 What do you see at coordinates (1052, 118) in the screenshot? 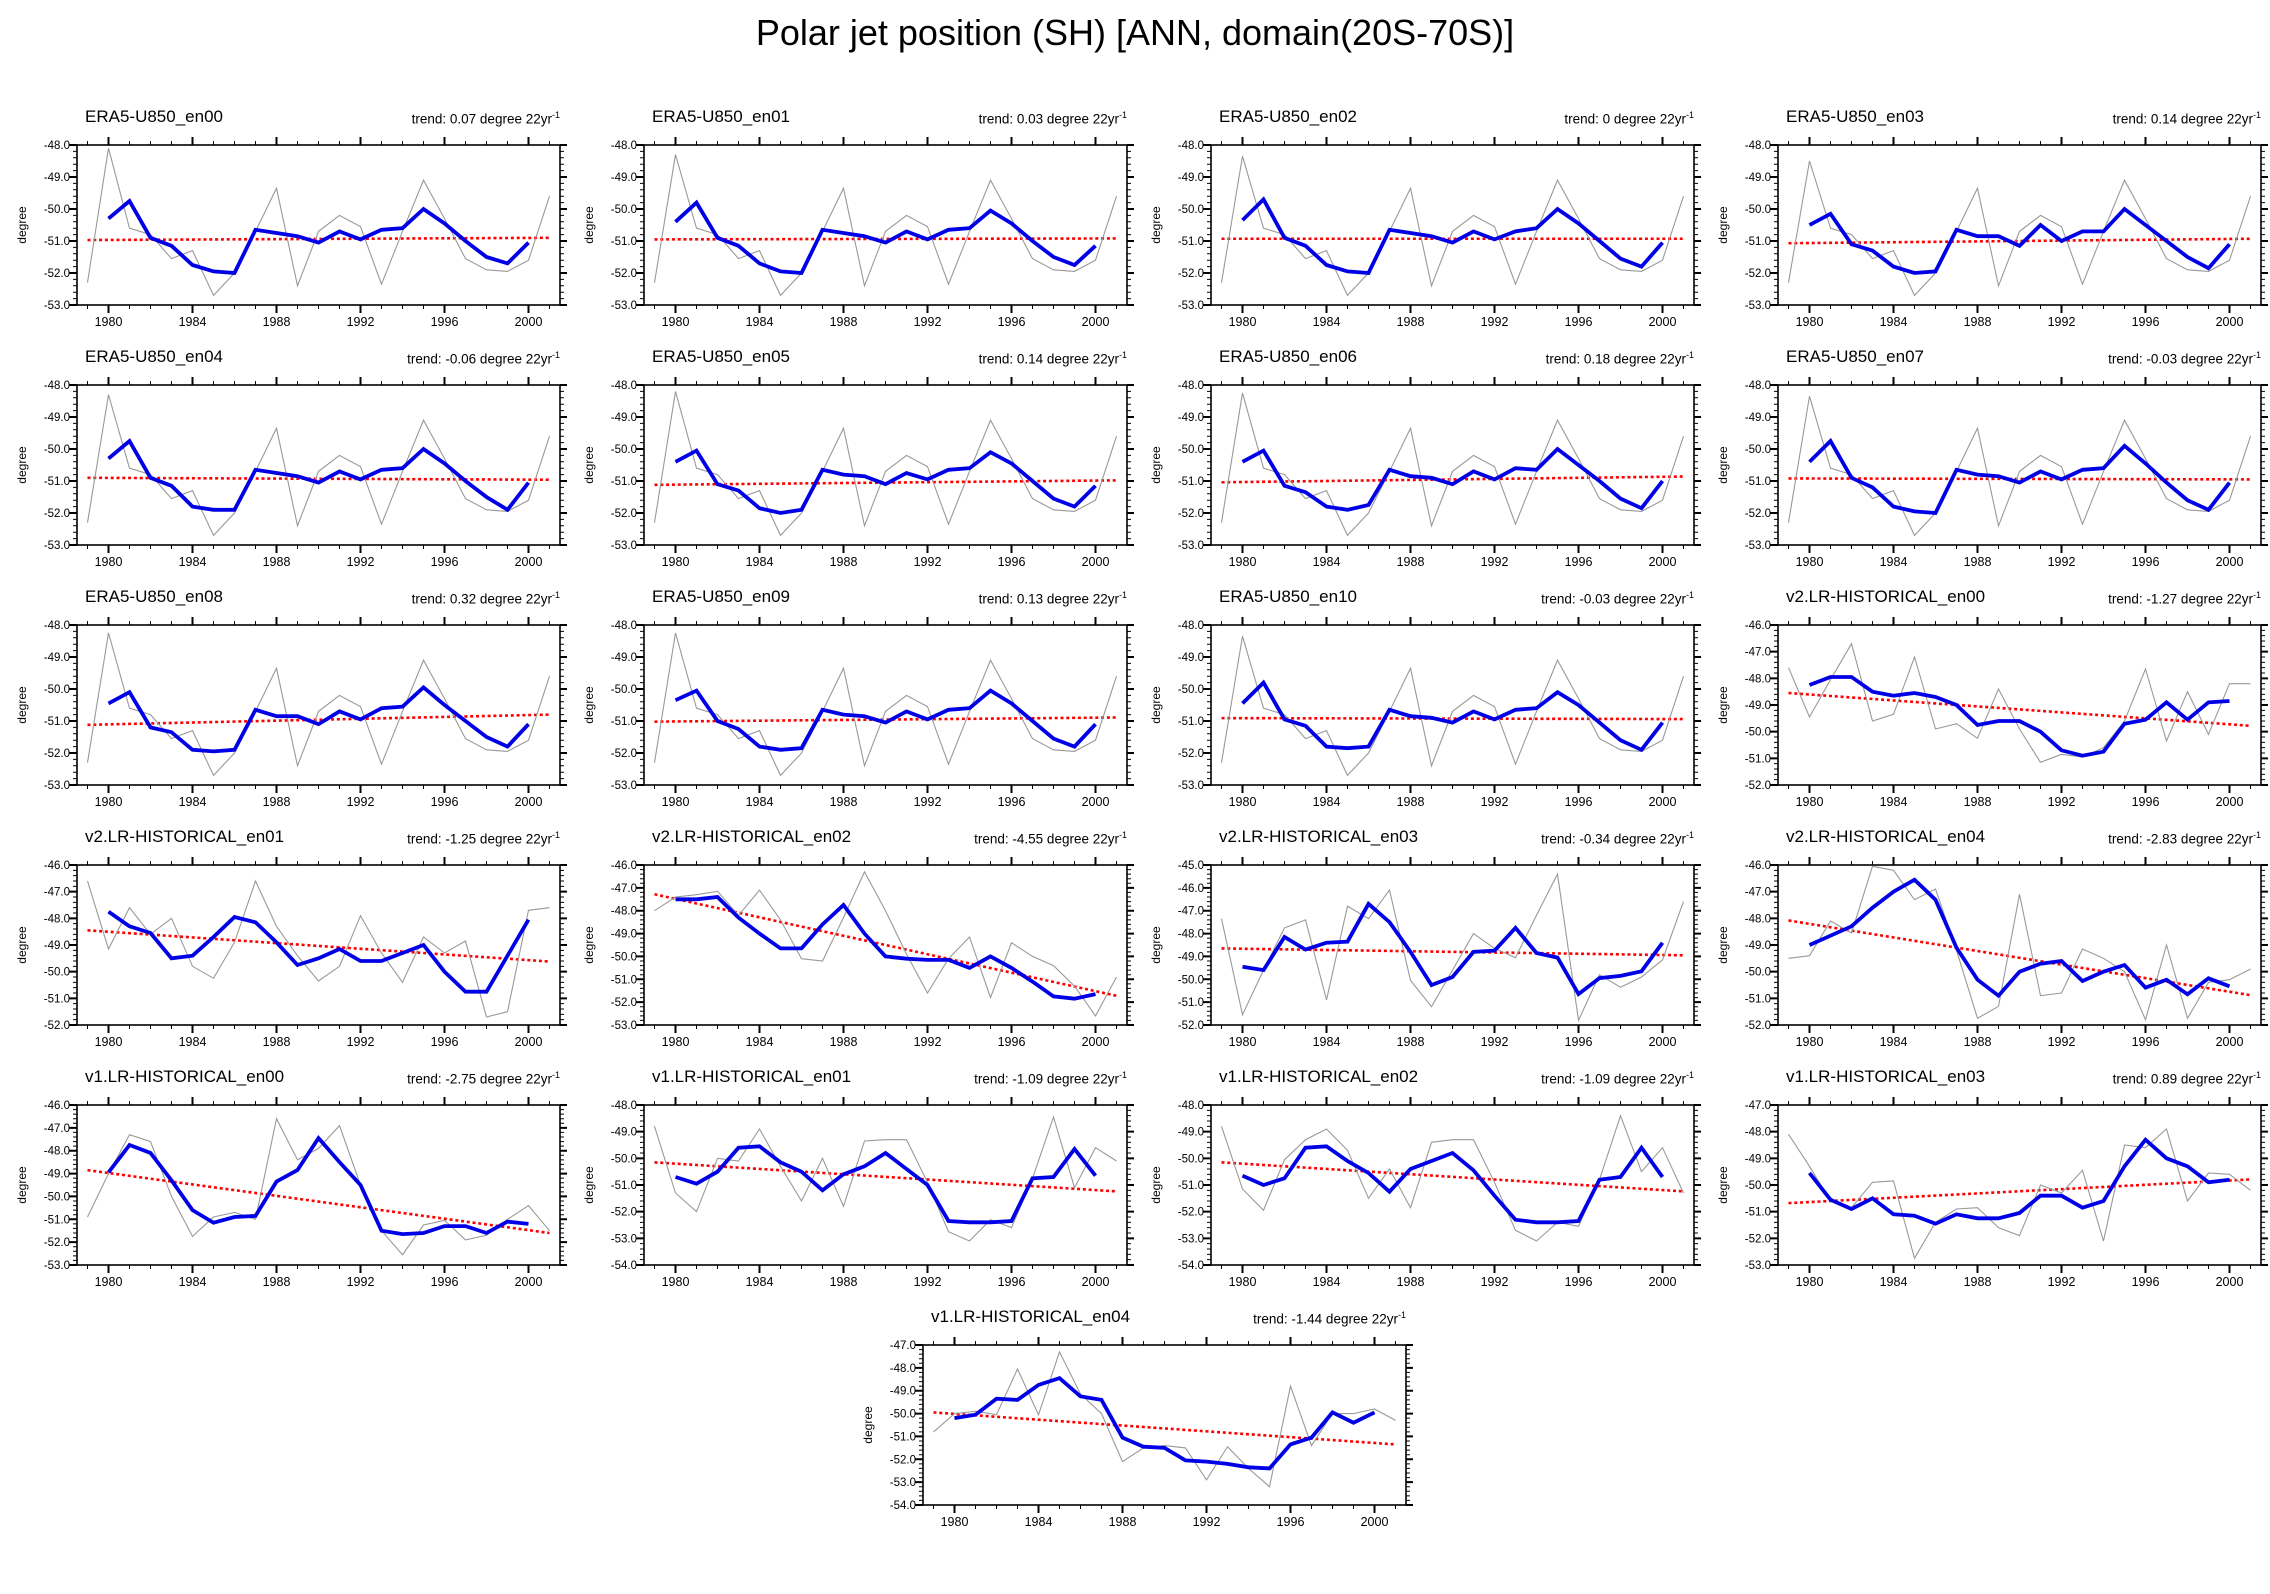
I see `panel-trend-label: trend: 0.03 degree 22yr-1` at bounding box center [1052, 118].